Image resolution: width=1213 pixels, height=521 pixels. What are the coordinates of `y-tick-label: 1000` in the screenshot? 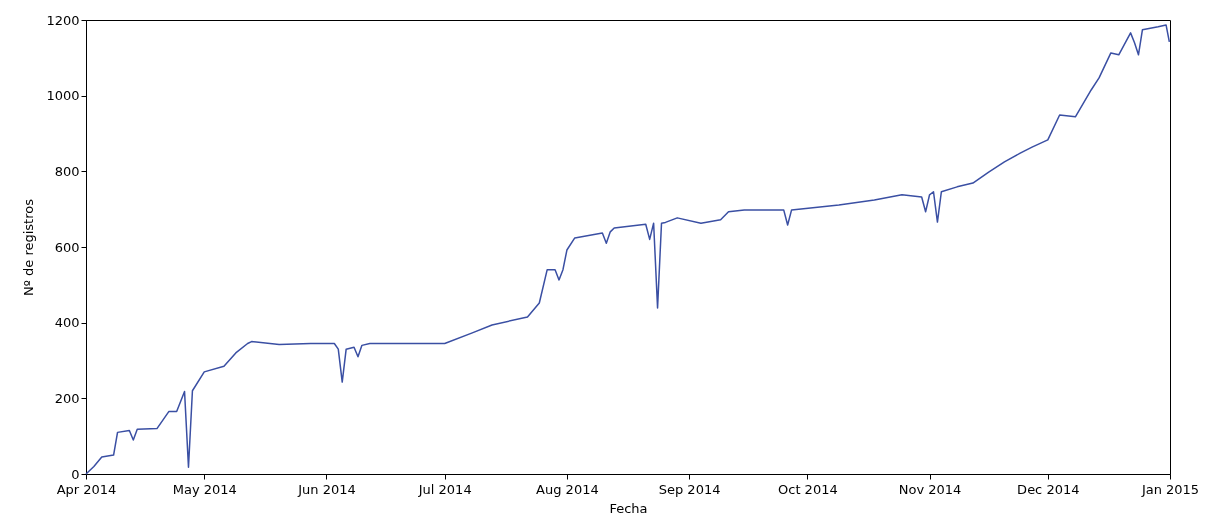 It's located at (63, 96).